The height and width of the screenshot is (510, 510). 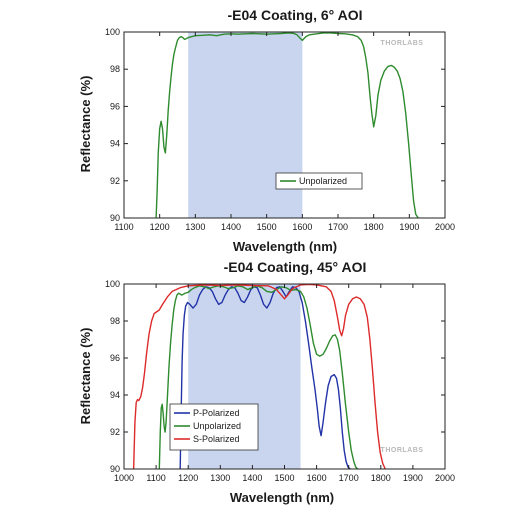 What do you see at coordinates (295, 15) in the screenshot?
I see `chart-title: -E04 Coating, 6° AOI` at bounding box center [295, 15].